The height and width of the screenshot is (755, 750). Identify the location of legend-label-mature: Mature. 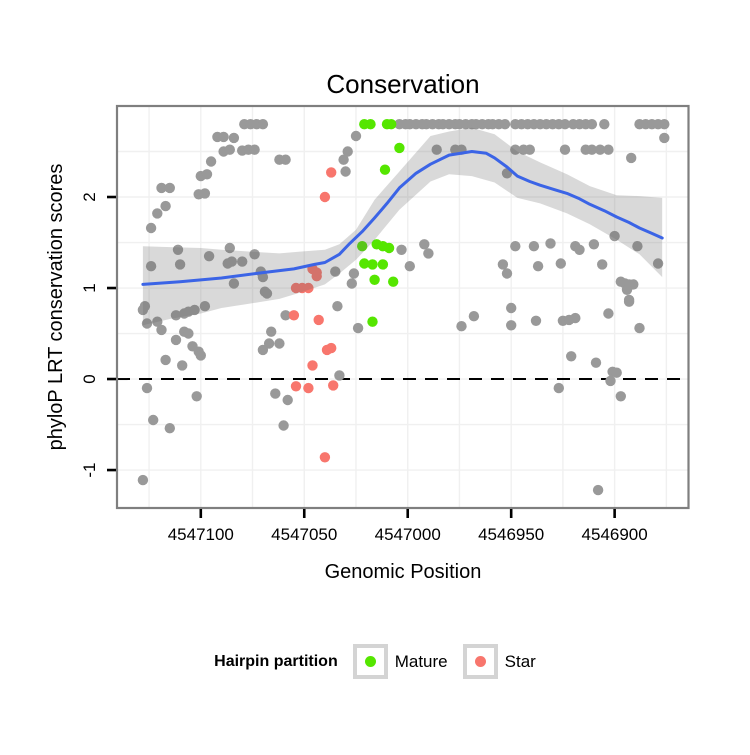
(421, 661).